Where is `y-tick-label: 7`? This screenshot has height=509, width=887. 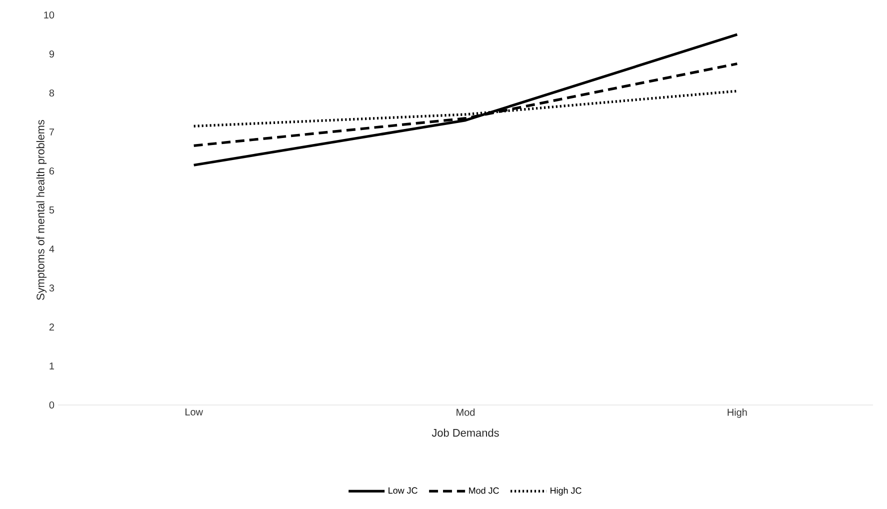
y-tick-label: 7 is located at coordinates (51, 132).